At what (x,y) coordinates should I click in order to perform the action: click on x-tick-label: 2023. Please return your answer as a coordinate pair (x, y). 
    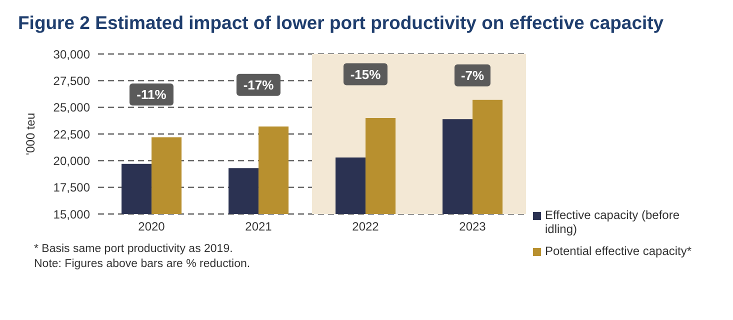
    Looking at the image, I should click on (472, 227).